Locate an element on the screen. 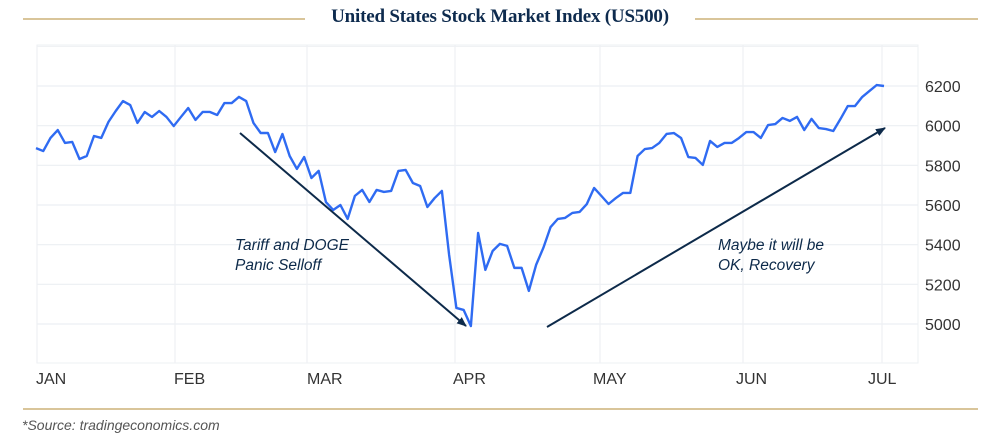 This screenshot has height=448, width=1000. source-note: *Source: tradingeconomics.com is located at coordinates (121, 425).